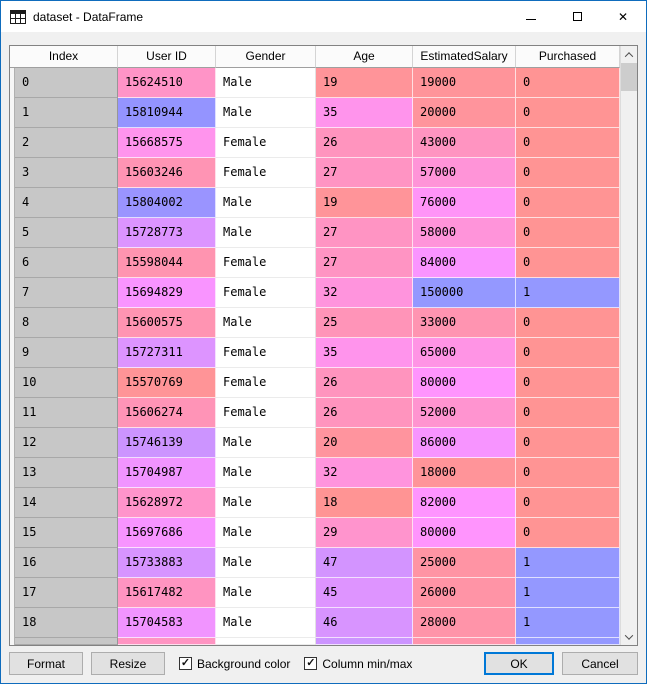  What do you see at coordinates (600, 663) in the screenshot?
I see `cancel-button: Cancel` at bounding box center [600, 663].